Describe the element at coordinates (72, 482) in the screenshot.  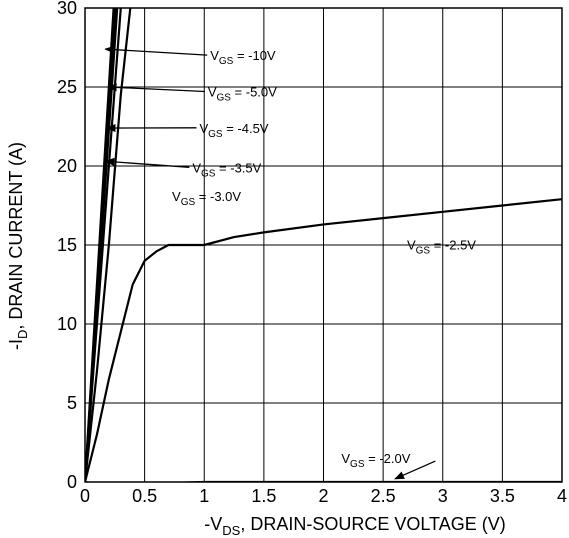
I see `y-tick-label: 0` at that location.